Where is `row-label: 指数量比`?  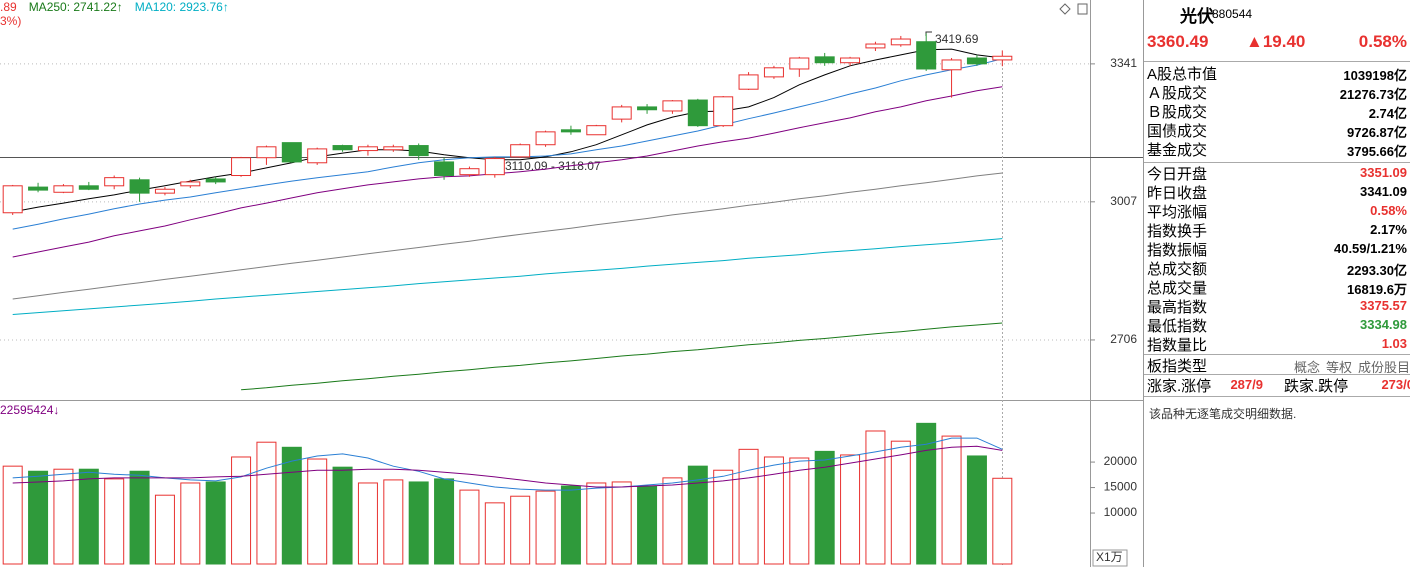
row-label: 指数量比 is located at coordinates (1177, 345).